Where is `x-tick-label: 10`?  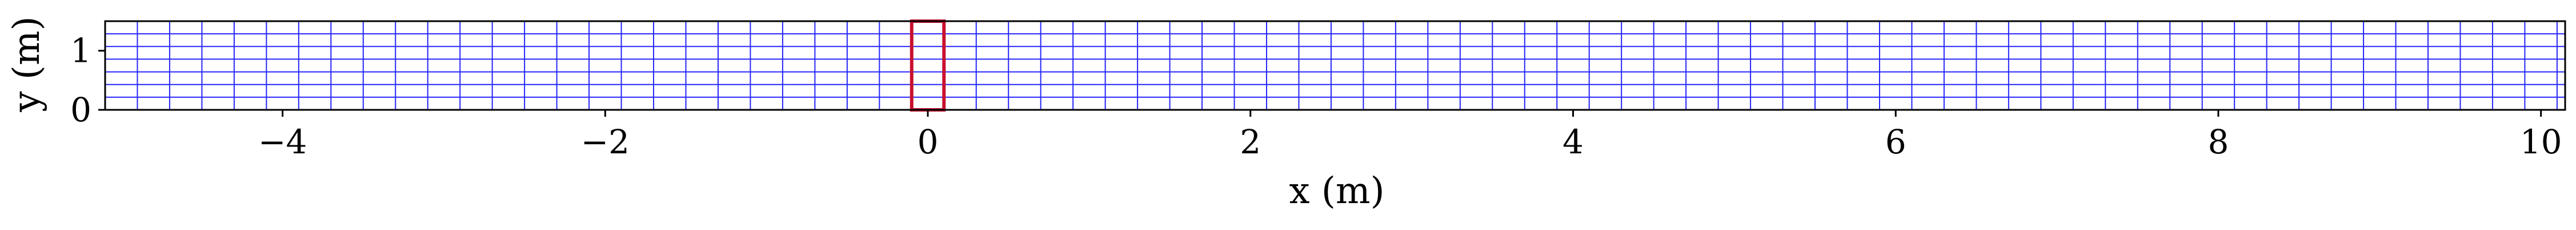 x-tick-label: 10 is located at coordinates (2541, 141).